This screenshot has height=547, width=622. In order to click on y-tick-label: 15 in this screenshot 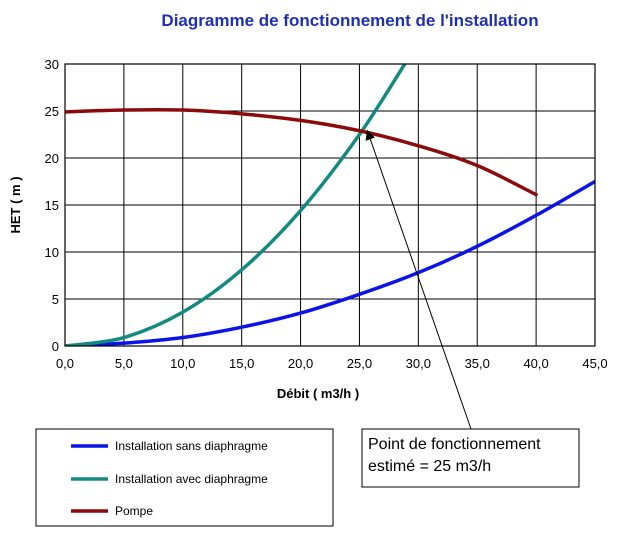, I will do `click(52, 205)`.